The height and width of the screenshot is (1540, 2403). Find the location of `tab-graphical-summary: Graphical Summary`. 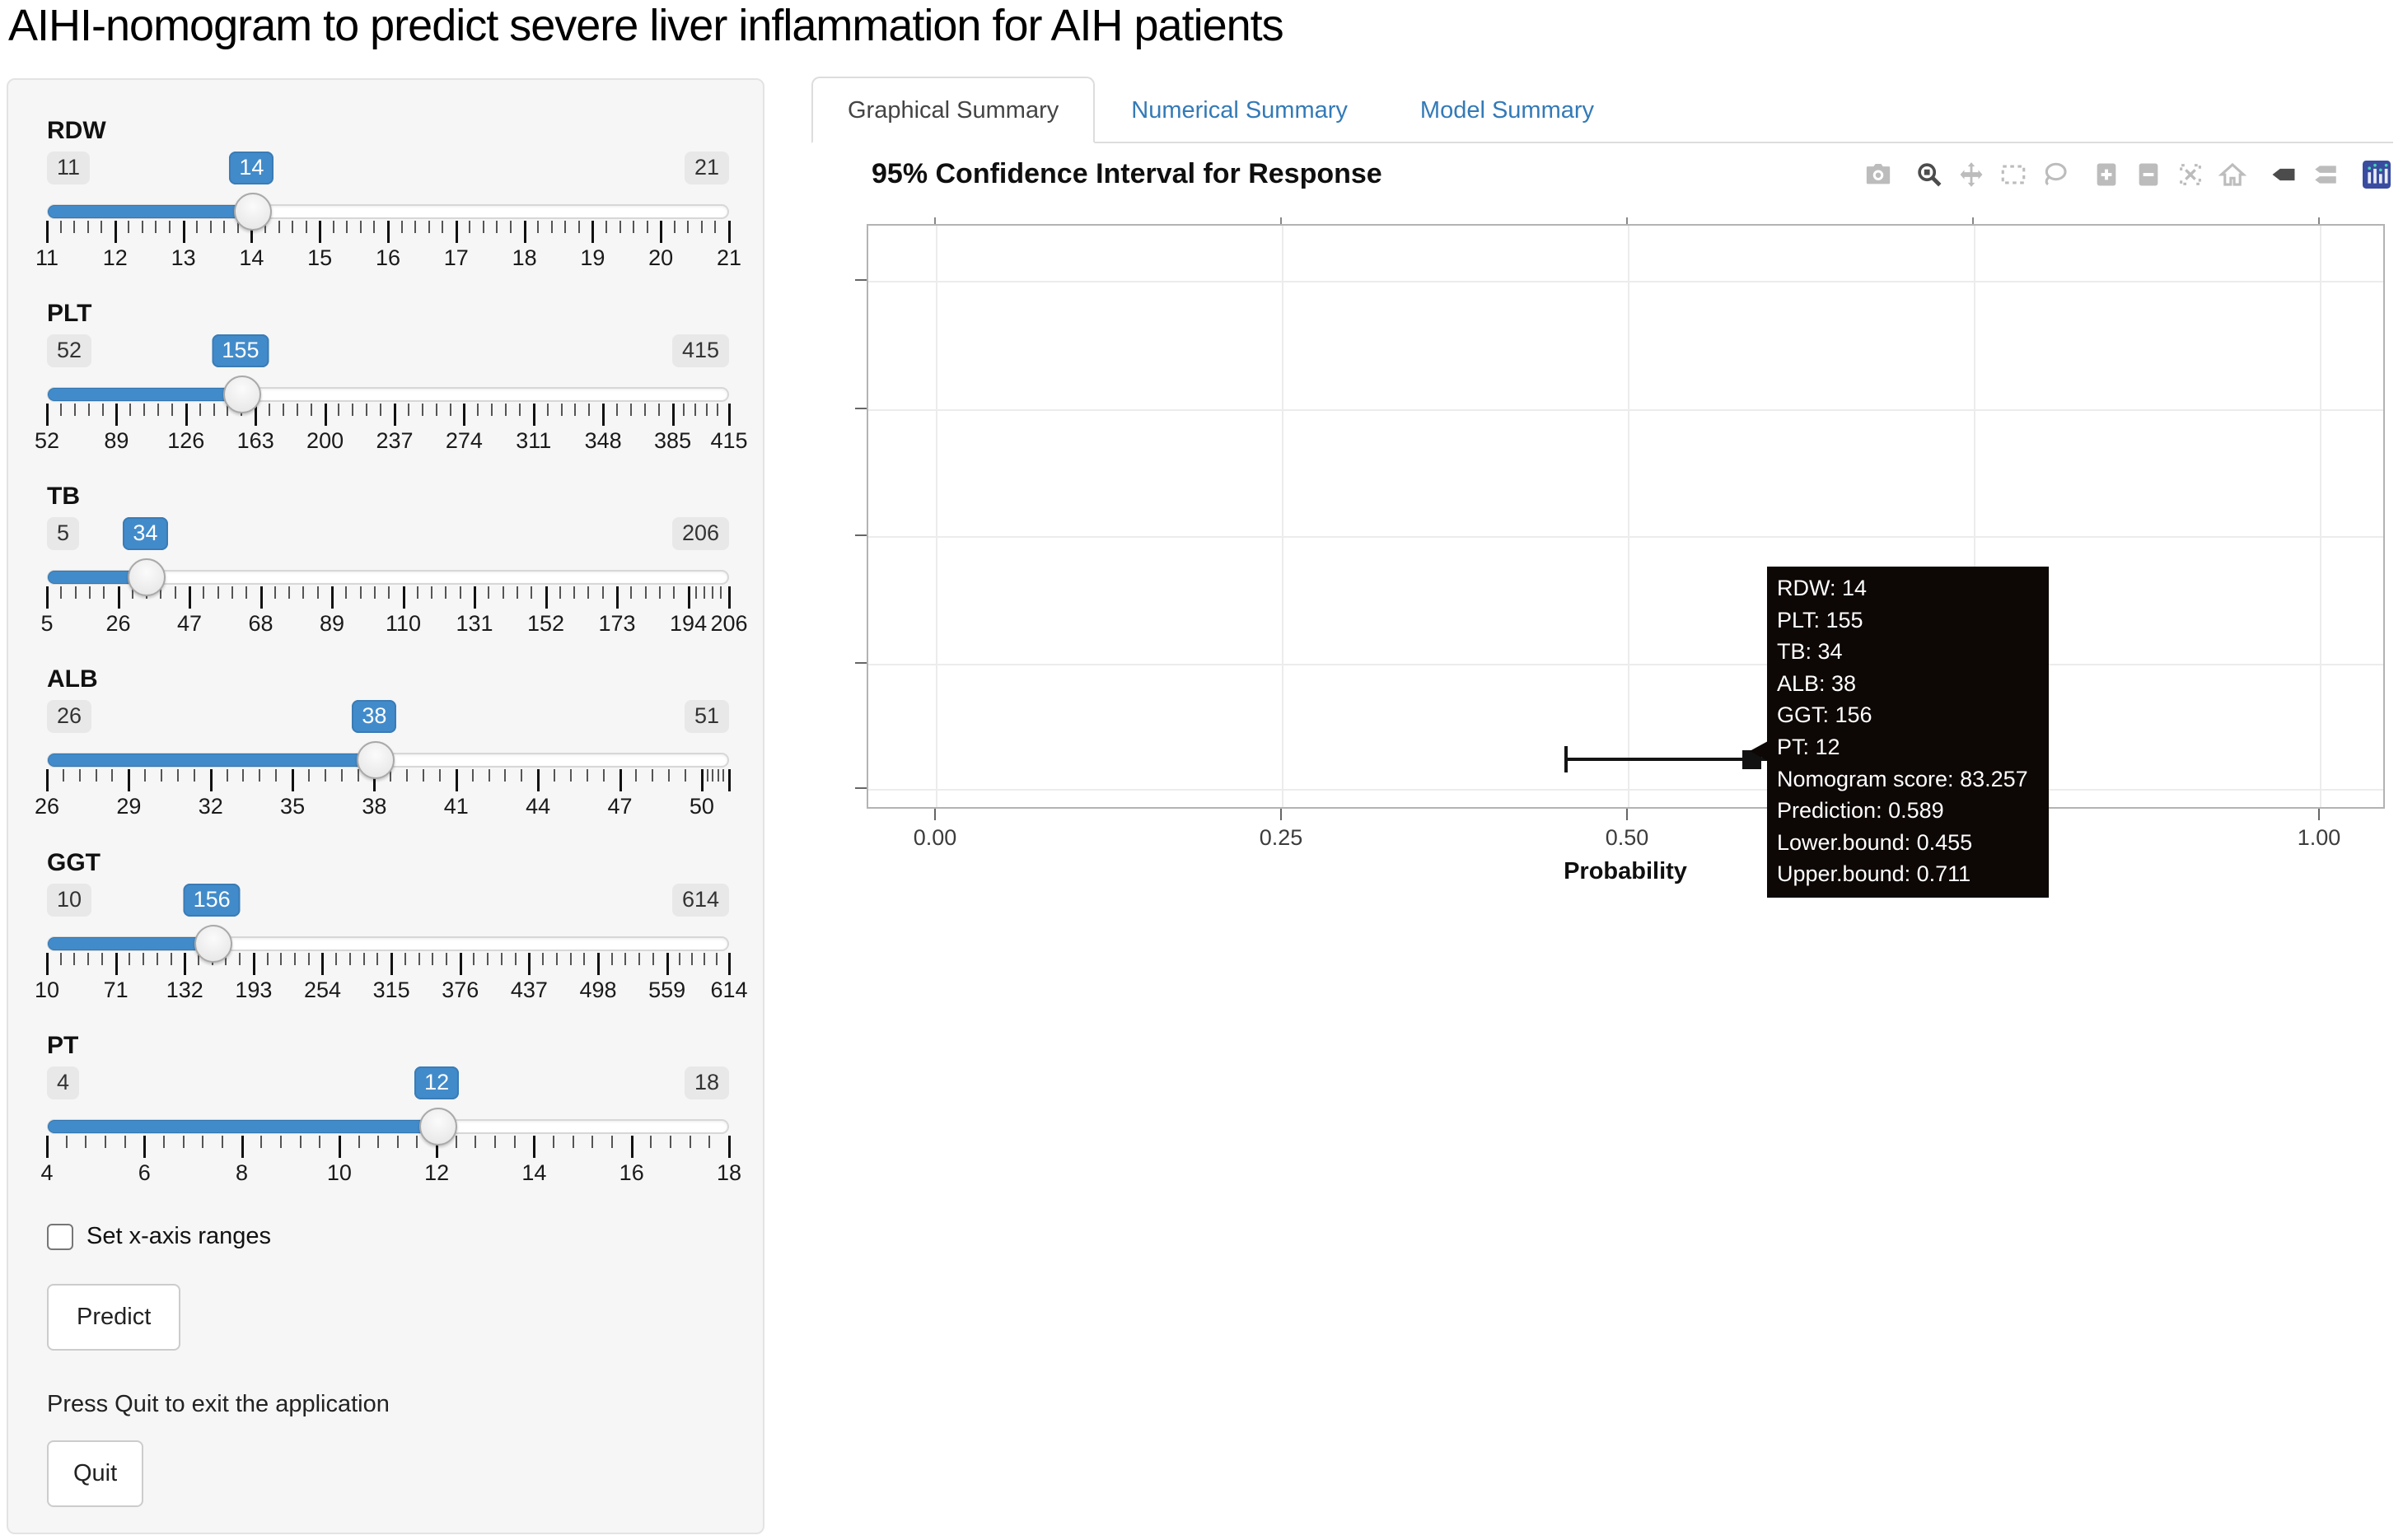

tab-graphical-summary: Graphical Summary is located at coordinates (953, 110).